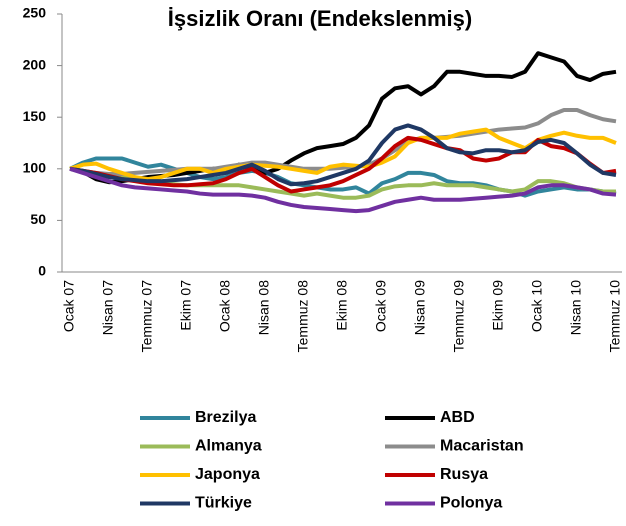 The width and height of the screenshot is (626, 526). Describe the element at coordinates (42, 271) in the screenshot. I see `y-tick-label: 0` at that location.